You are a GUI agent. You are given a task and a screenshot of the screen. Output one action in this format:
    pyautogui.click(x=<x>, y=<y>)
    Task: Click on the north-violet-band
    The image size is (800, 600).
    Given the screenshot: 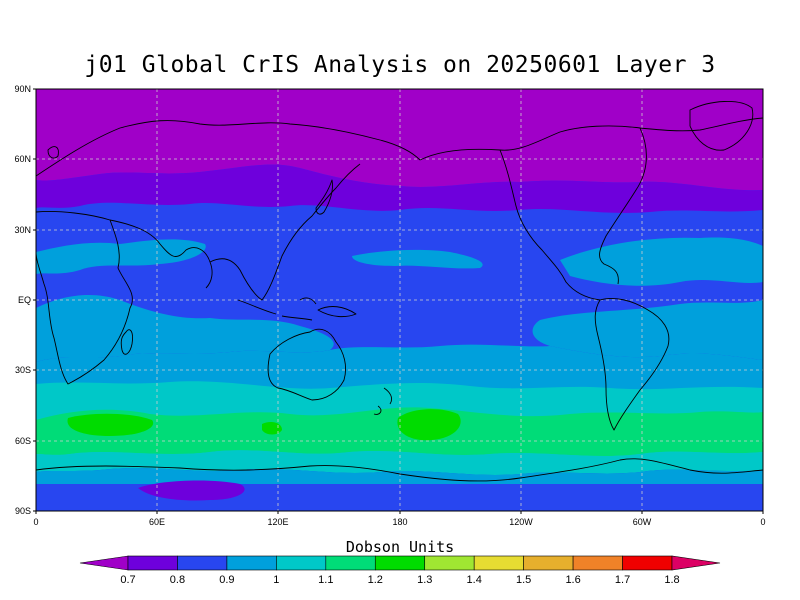 What is the action you would take?
    pyautogui.click(x=399, y=188)
    